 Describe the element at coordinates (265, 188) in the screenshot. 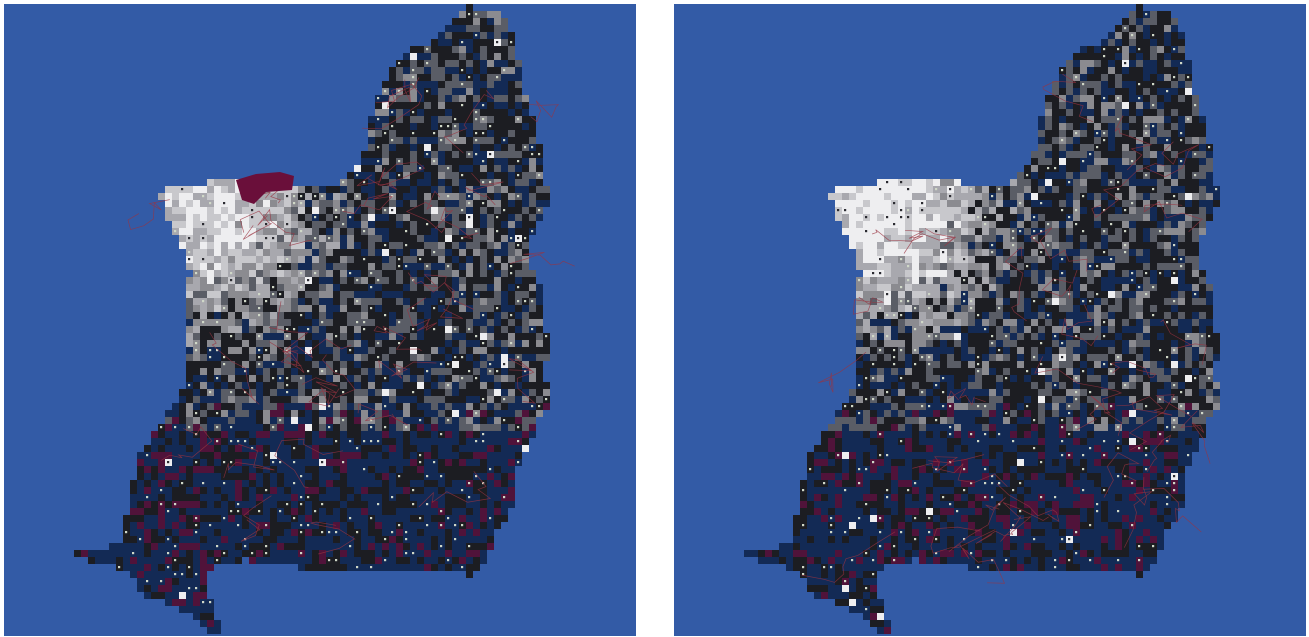

I see `highlight-patch` at that location.